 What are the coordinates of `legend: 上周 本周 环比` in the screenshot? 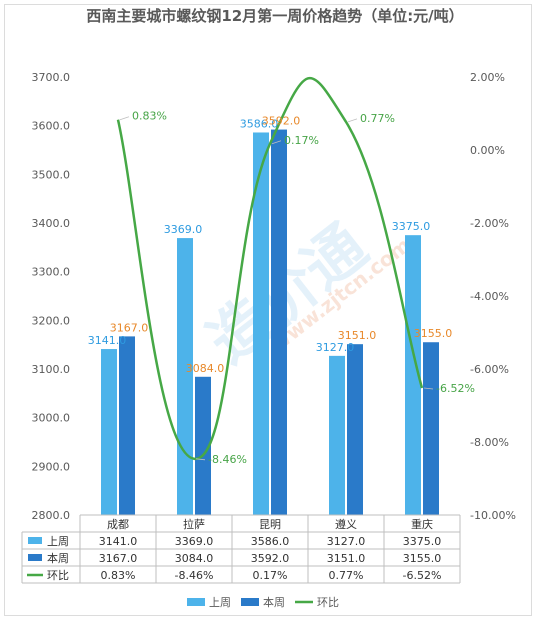 It's located at (263, 602).